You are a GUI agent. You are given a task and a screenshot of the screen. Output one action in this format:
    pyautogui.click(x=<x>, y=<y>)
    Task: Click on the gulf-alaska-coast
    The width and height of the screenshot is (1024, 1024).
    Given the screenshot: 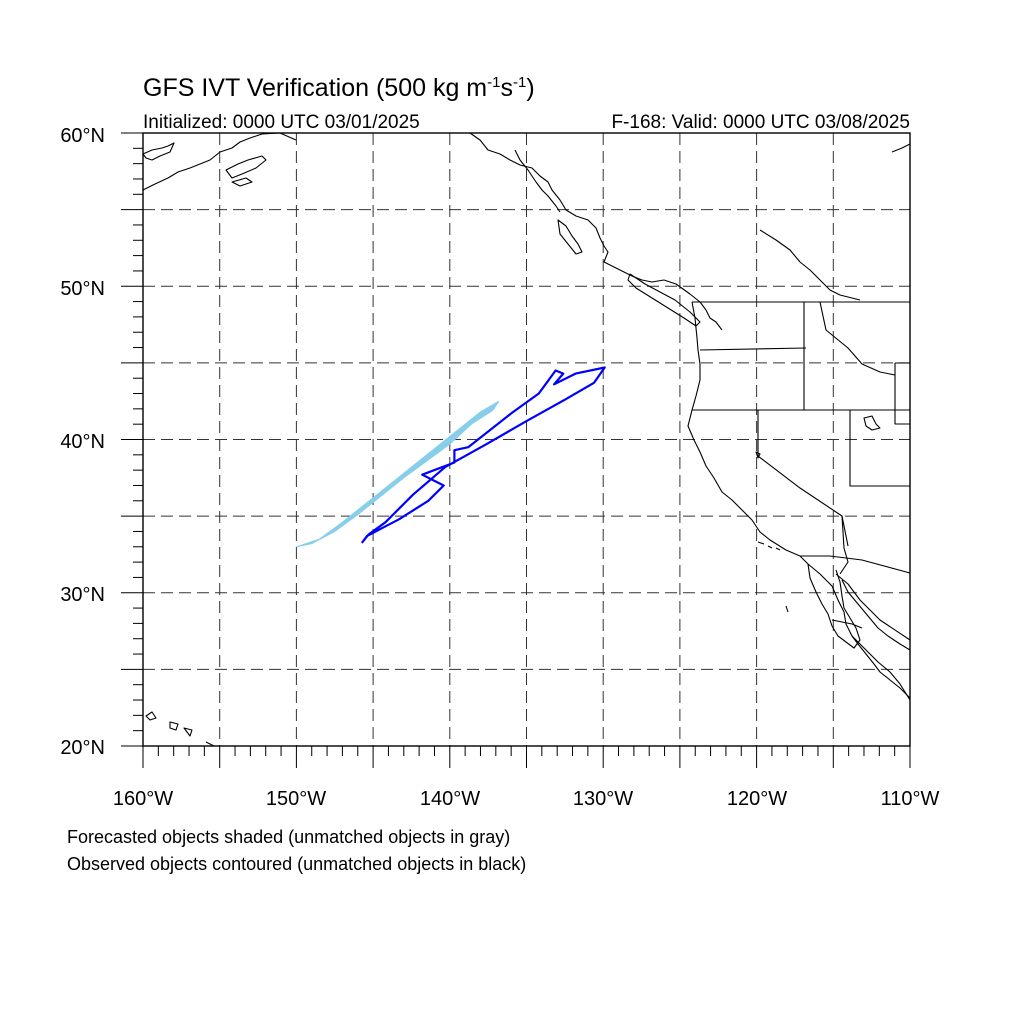 What is the action you would take?
    pyautogui.click(x=596, y=231)
    